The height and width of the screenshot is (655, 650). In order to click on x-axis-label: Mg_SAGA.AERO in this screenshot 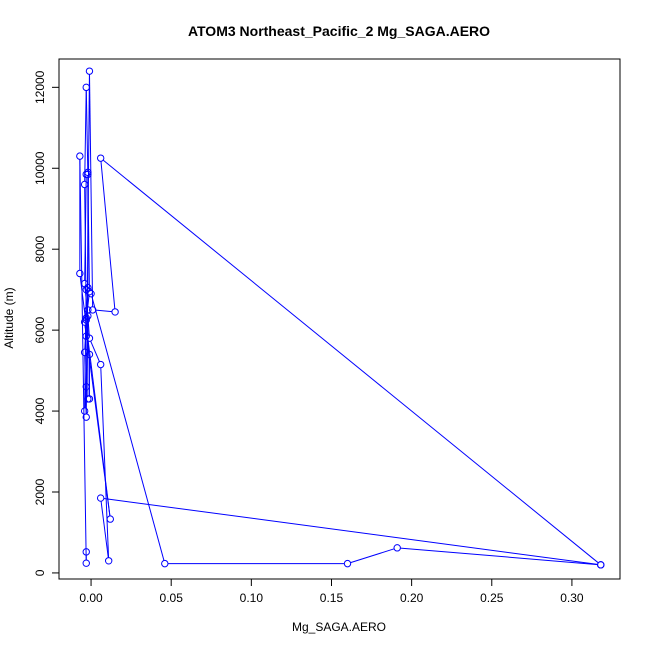, I will do `click(339, 627)`.